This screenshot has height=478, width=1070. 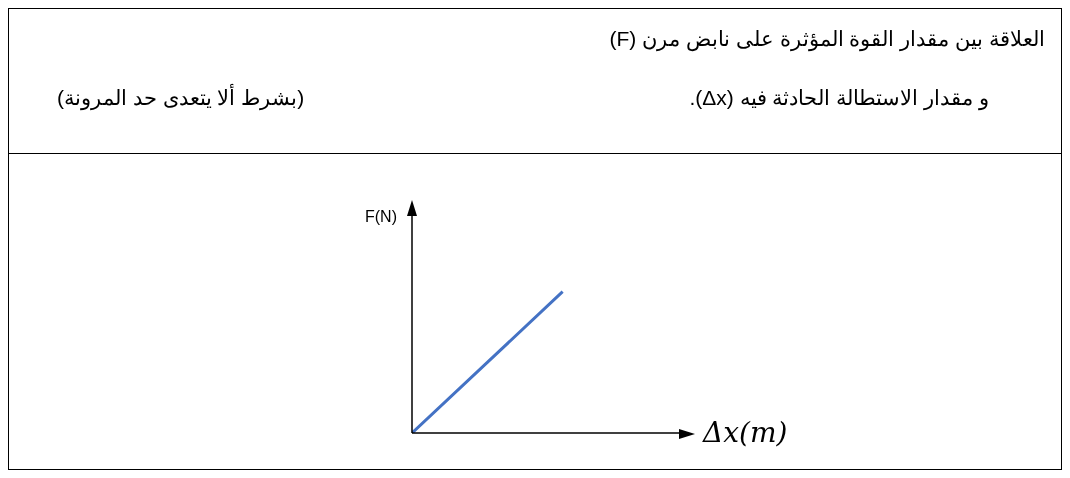 I want to click on text: العلاقة بين مقدار القوة المؤثرة على نابض مرن (F), so click(x=827, y=39).